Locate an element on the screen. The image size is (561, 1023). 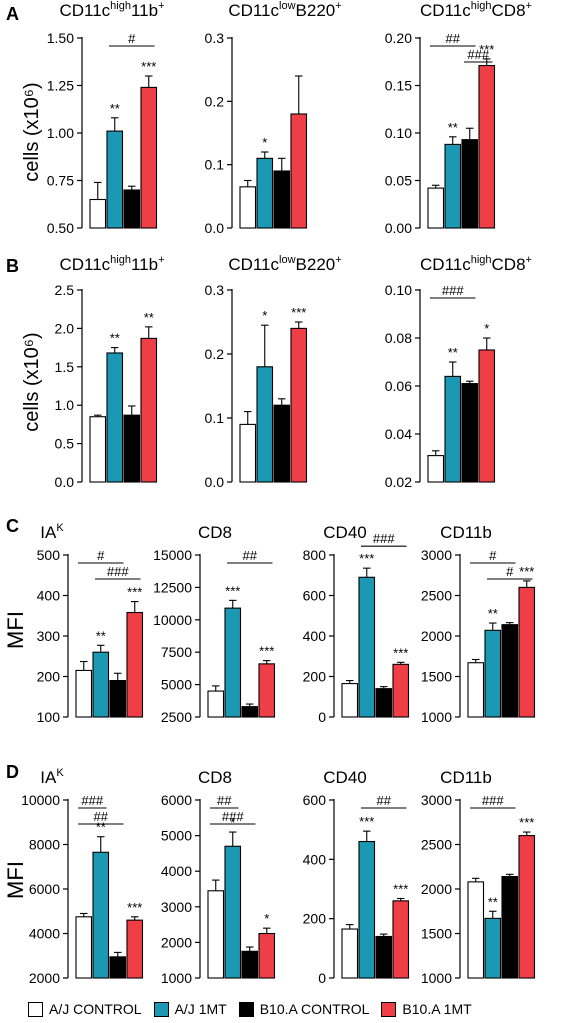
y-tick-label: 0.10 is located at coordinates (398, 290).